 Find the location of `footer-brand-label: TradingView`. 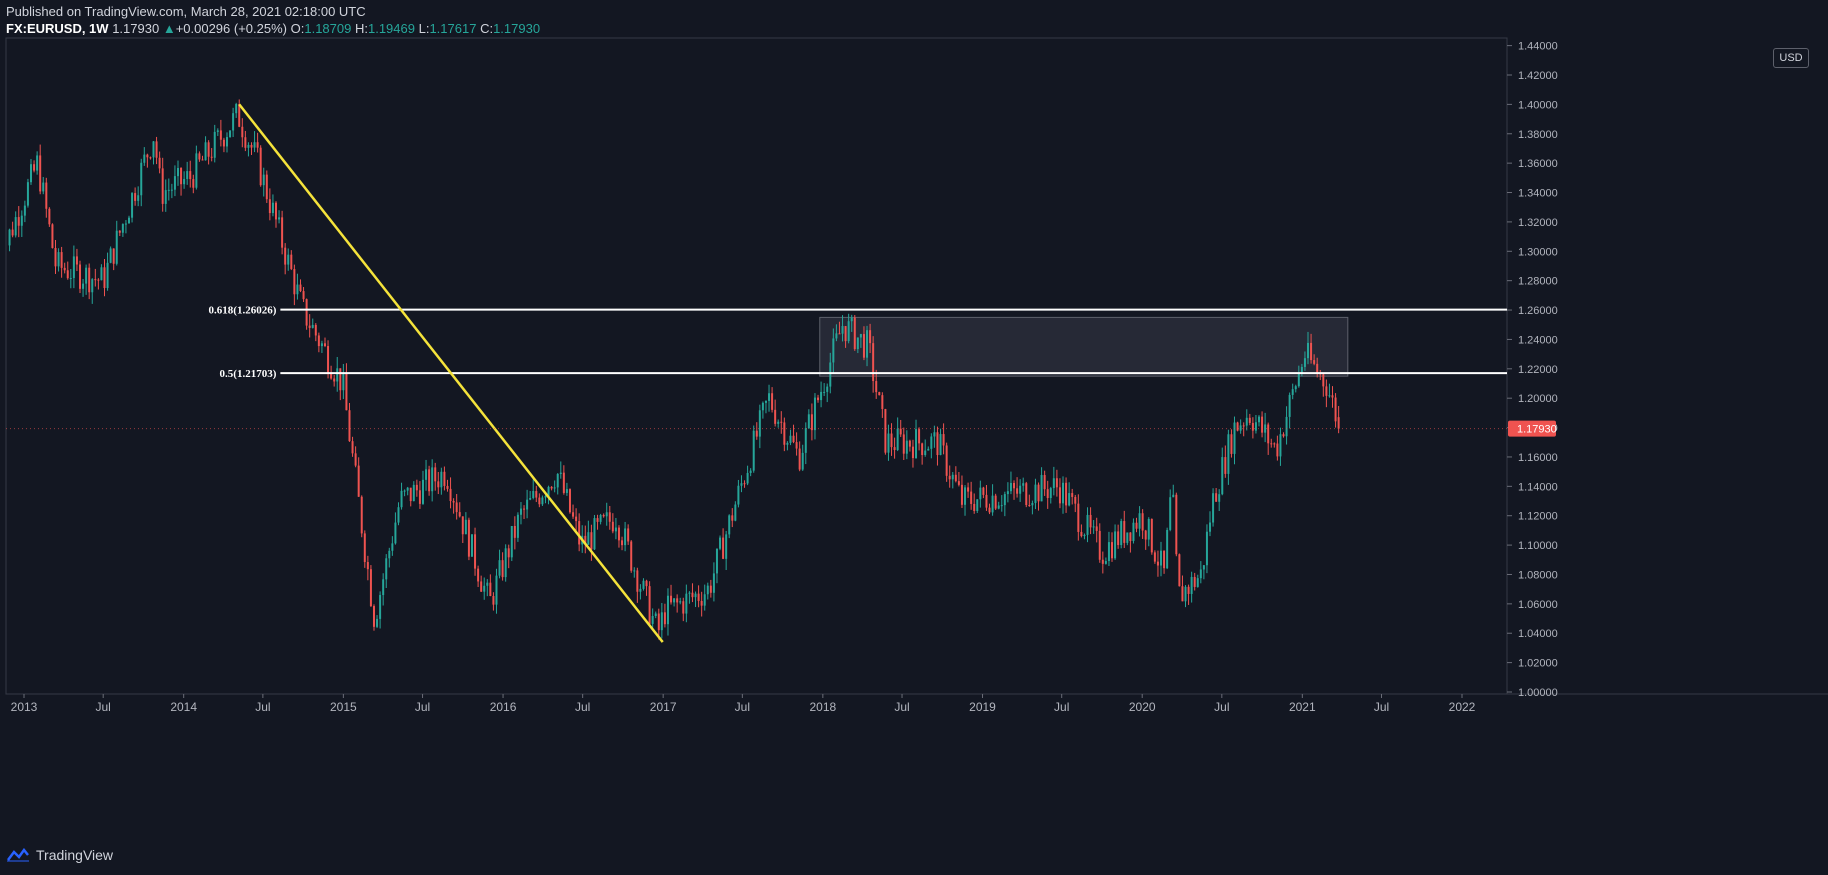

footer-brand-label: TradingView is located at coordinates (75, 855).